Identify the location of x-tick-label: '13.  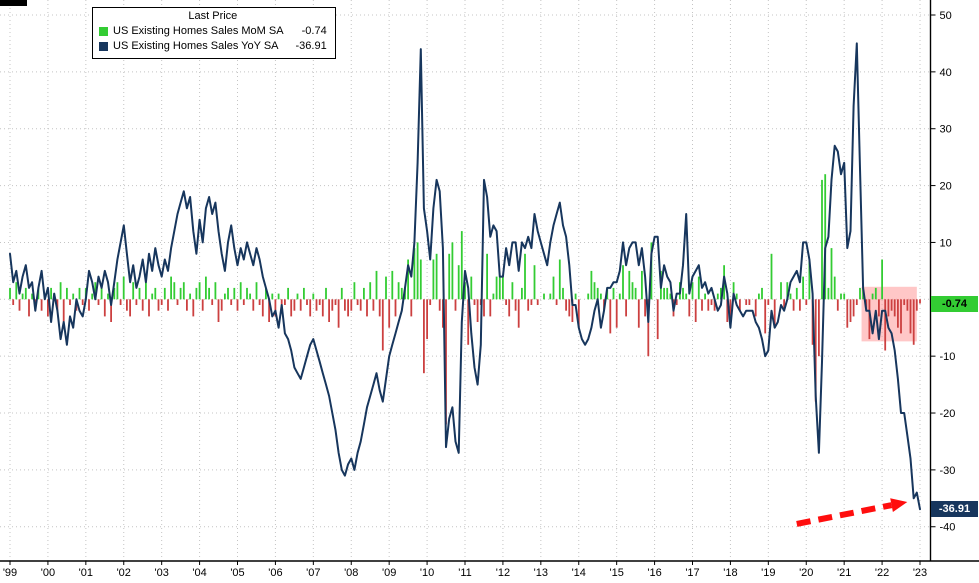
(541, 573).